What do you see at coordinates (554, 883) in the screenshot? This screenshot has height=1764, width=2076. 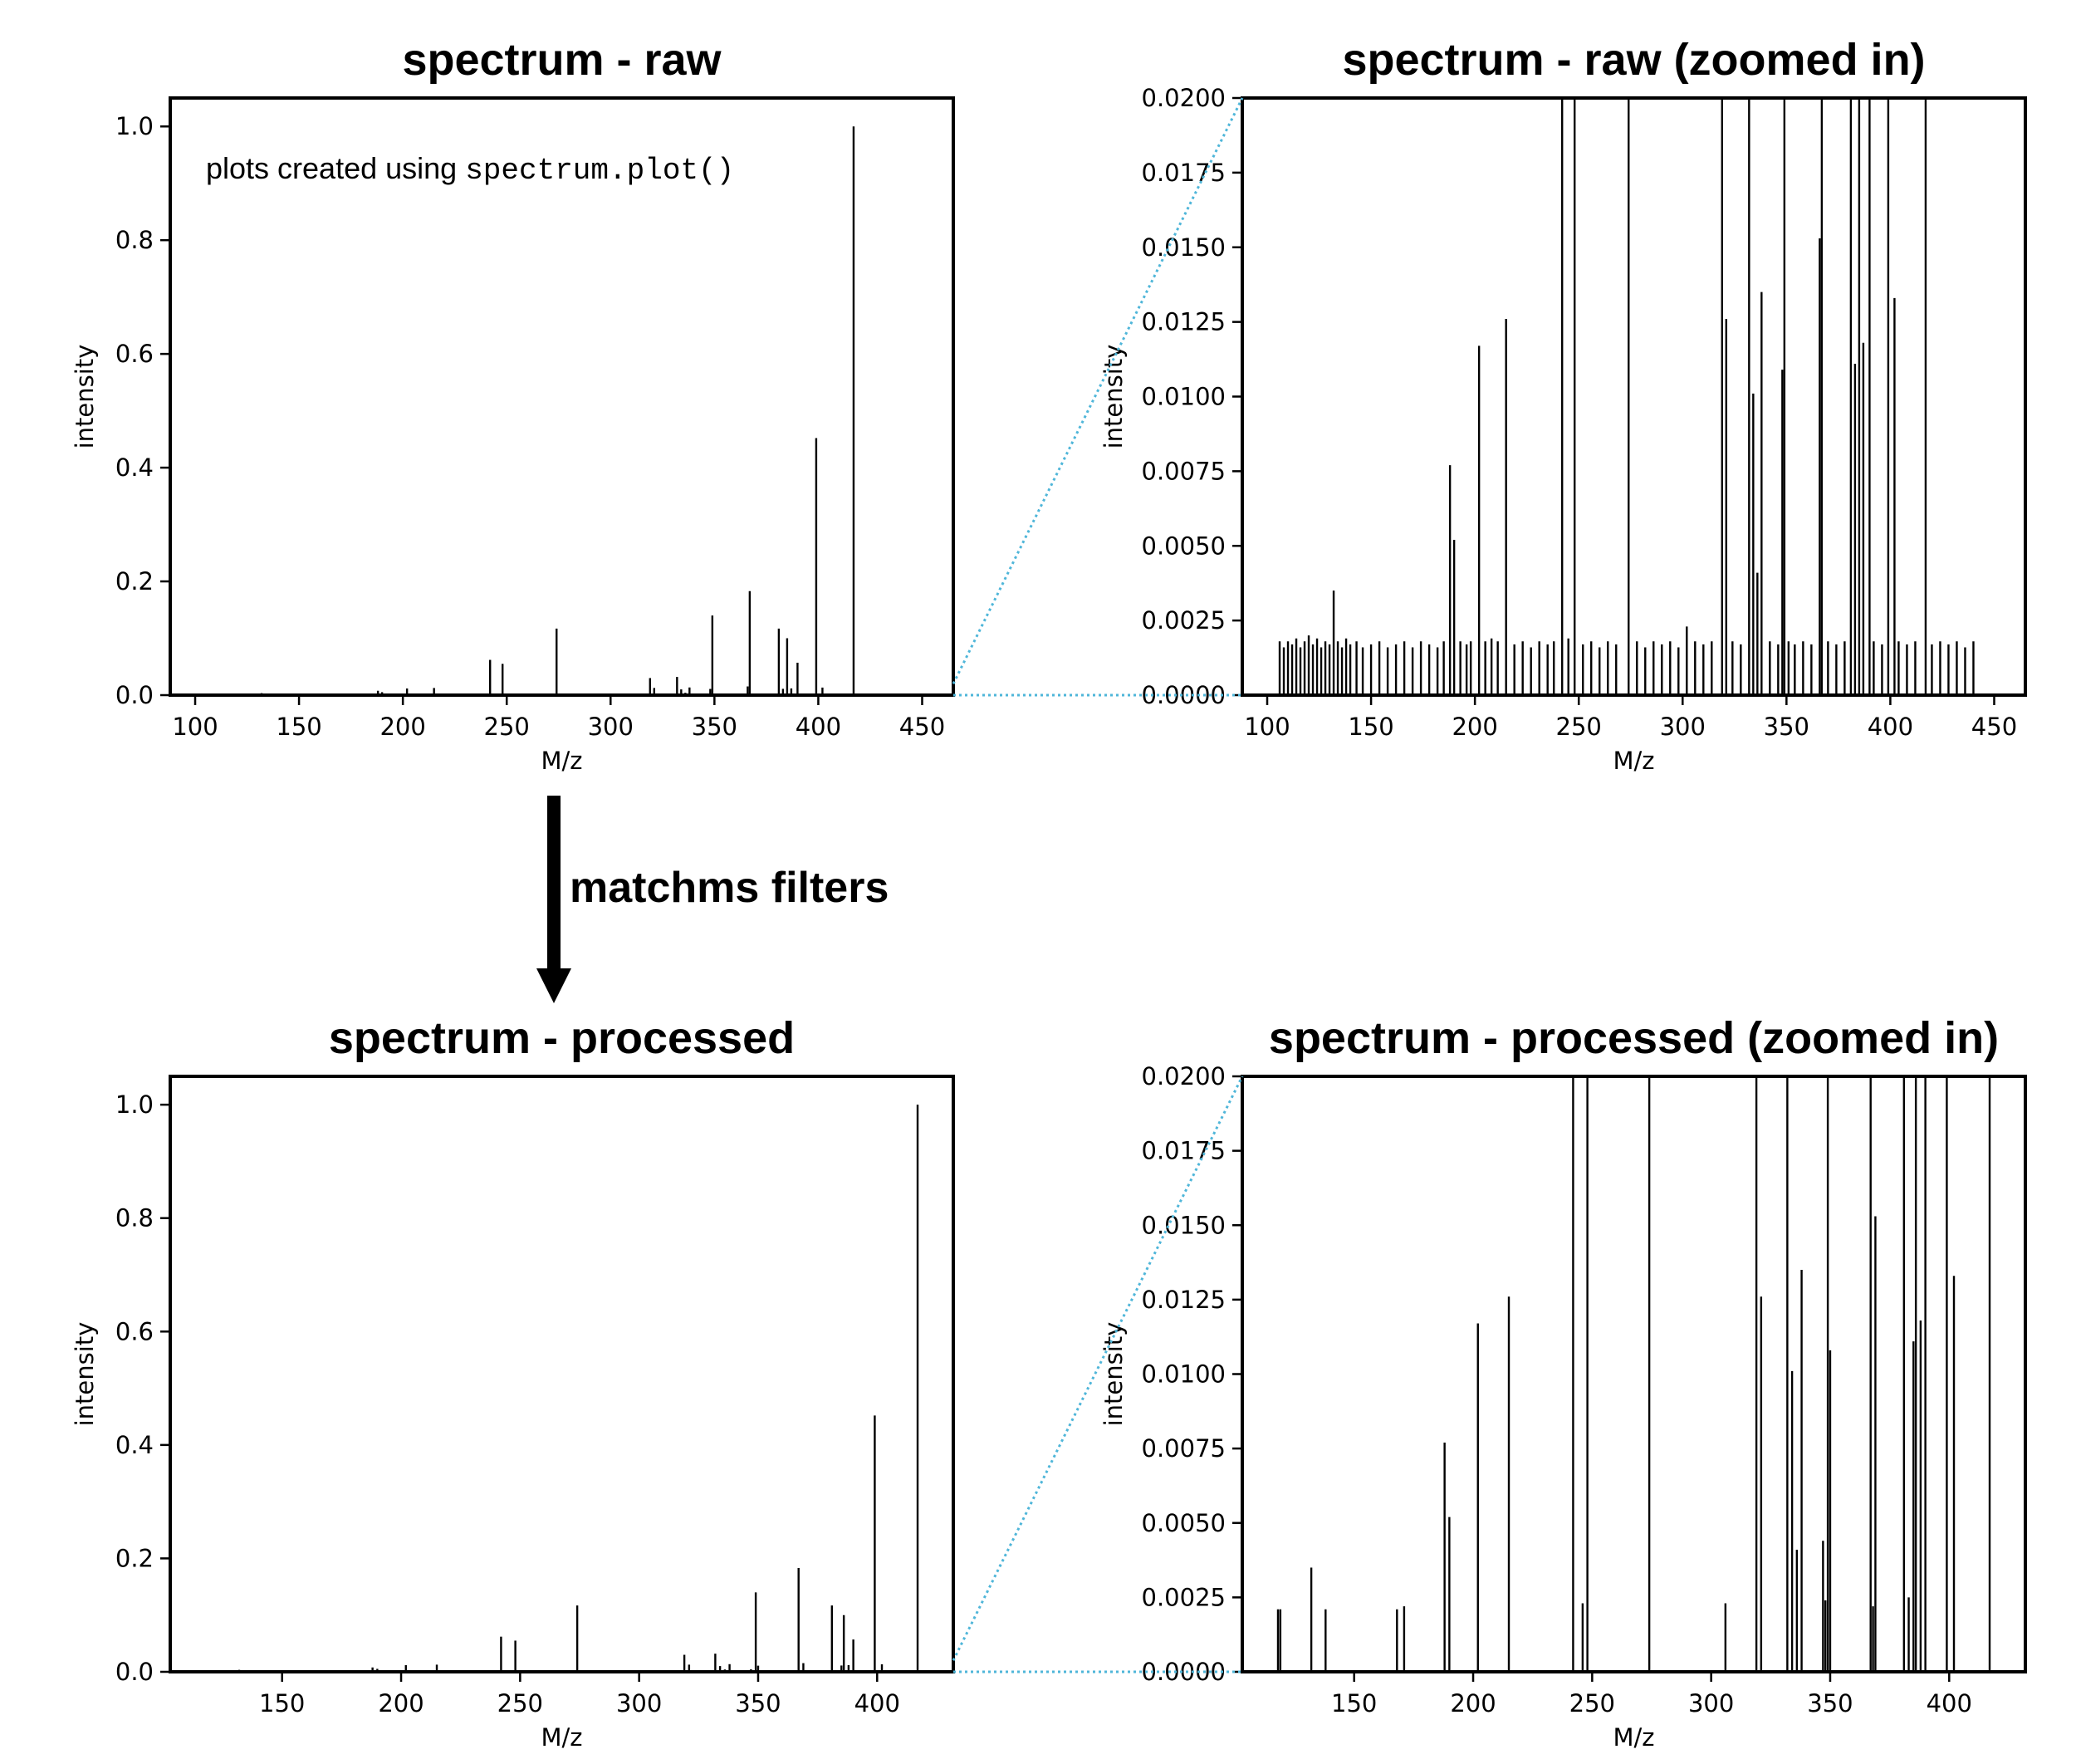 I see `arrow-shaft` at bounding box center [554, 883].